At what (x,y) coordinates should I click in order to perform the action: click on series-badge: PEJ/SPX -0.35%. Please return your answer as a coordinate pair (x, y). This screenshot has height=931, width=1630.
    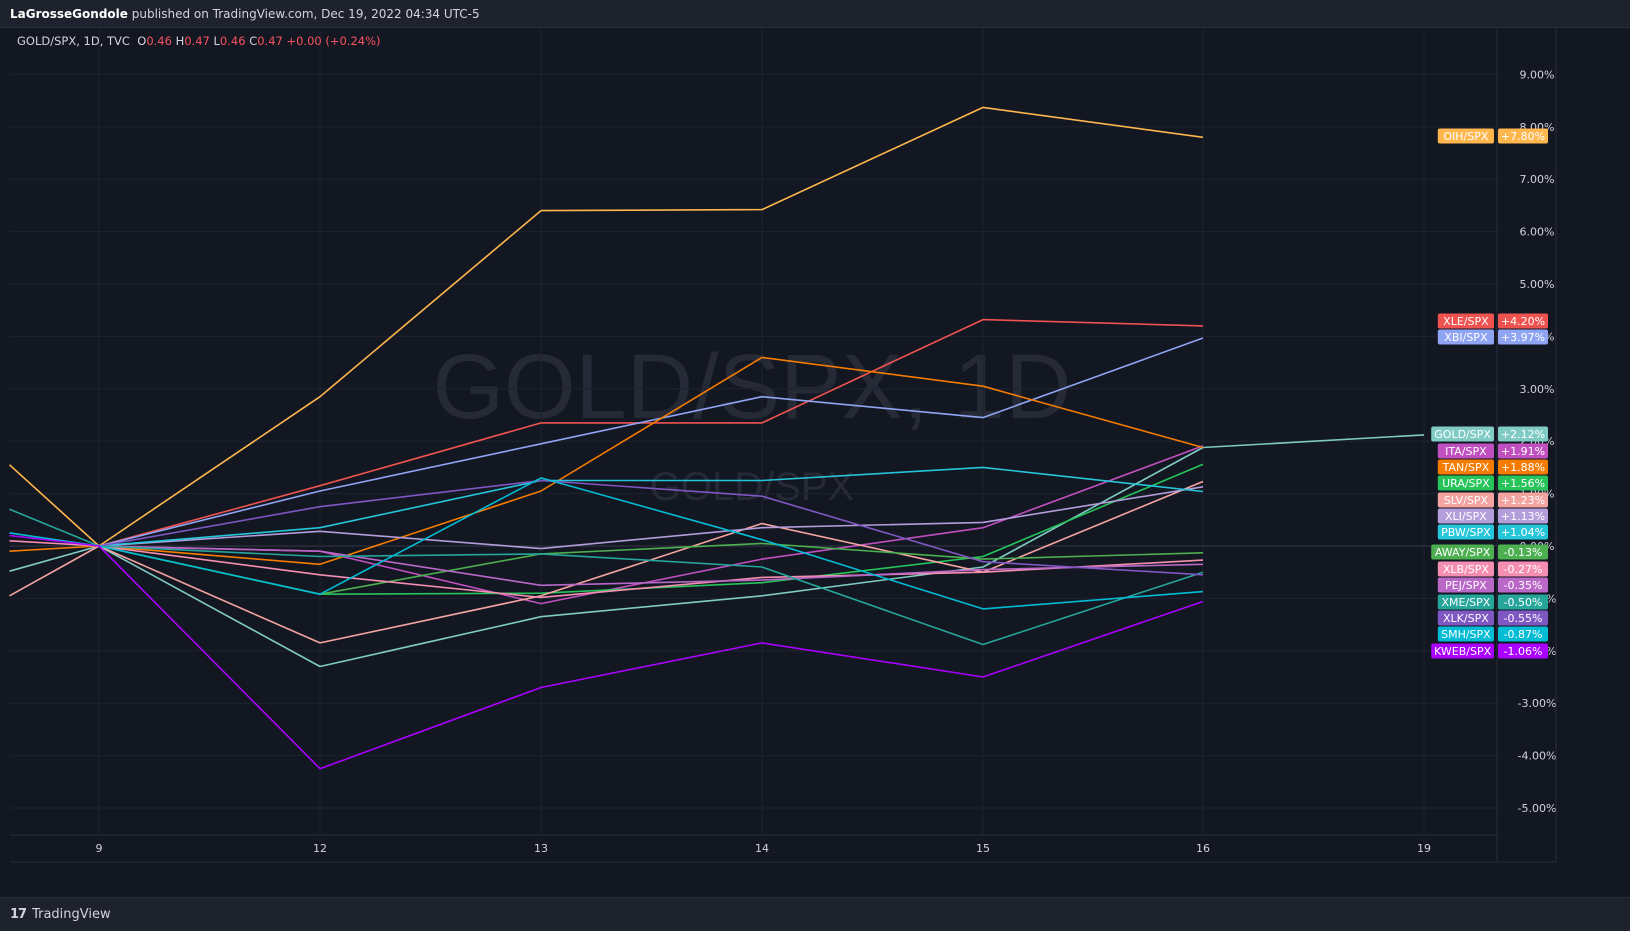
    Looking at the image, I should click on (1492, 585).